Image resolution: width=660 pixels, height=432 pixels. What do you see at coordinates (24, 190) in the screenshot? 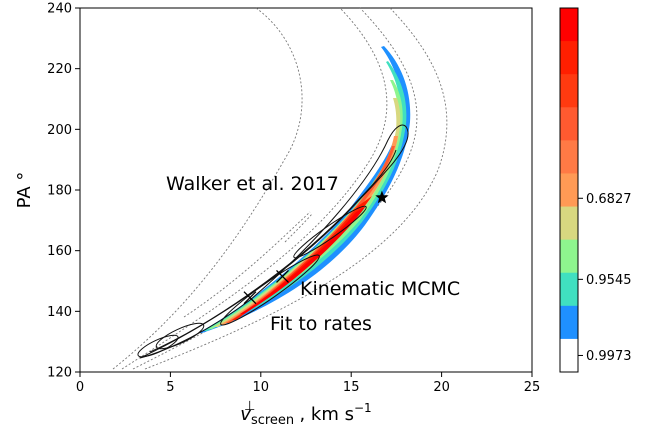
I see `y-axis-label: PA °` at bounding box center [24, 190].